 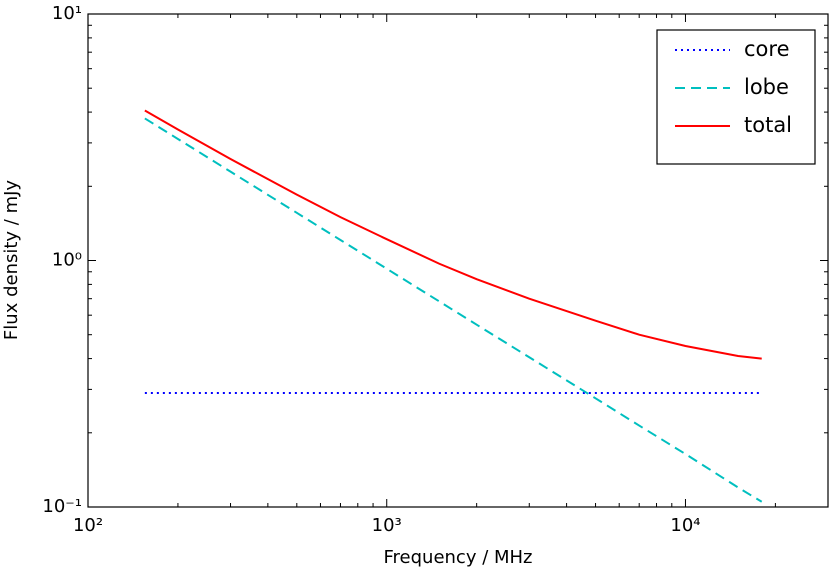 I want to click on x-axis-label: Frequency / MHz, so click(x=457, y=557).